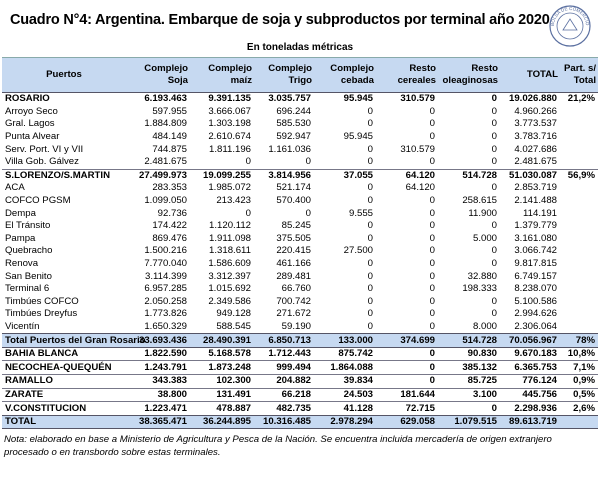 Image resolution: width=600 pixels, height=486 pixels. What do you see at coordinates (64, 394) in the screenshot?
I see `table-cell: ZARATE` at bounding box center [64, 394].